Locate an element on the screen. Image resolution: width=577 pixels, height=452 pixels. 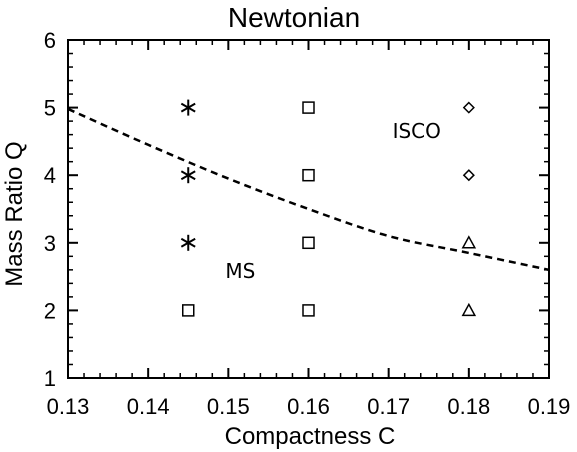
annotation-label: ISCO is located at coordinates (417, 131).